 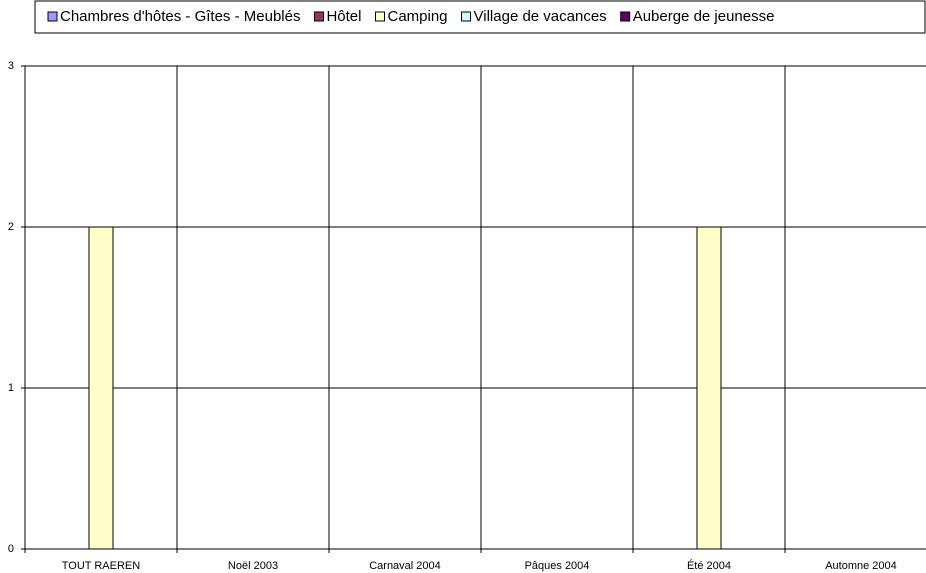 What do you see at coordinates (180, 16) in the screenshot?
I see `legend-label: Chambres d'hôtes - Gîtes - Meublés` at bounding box center [180, 16].